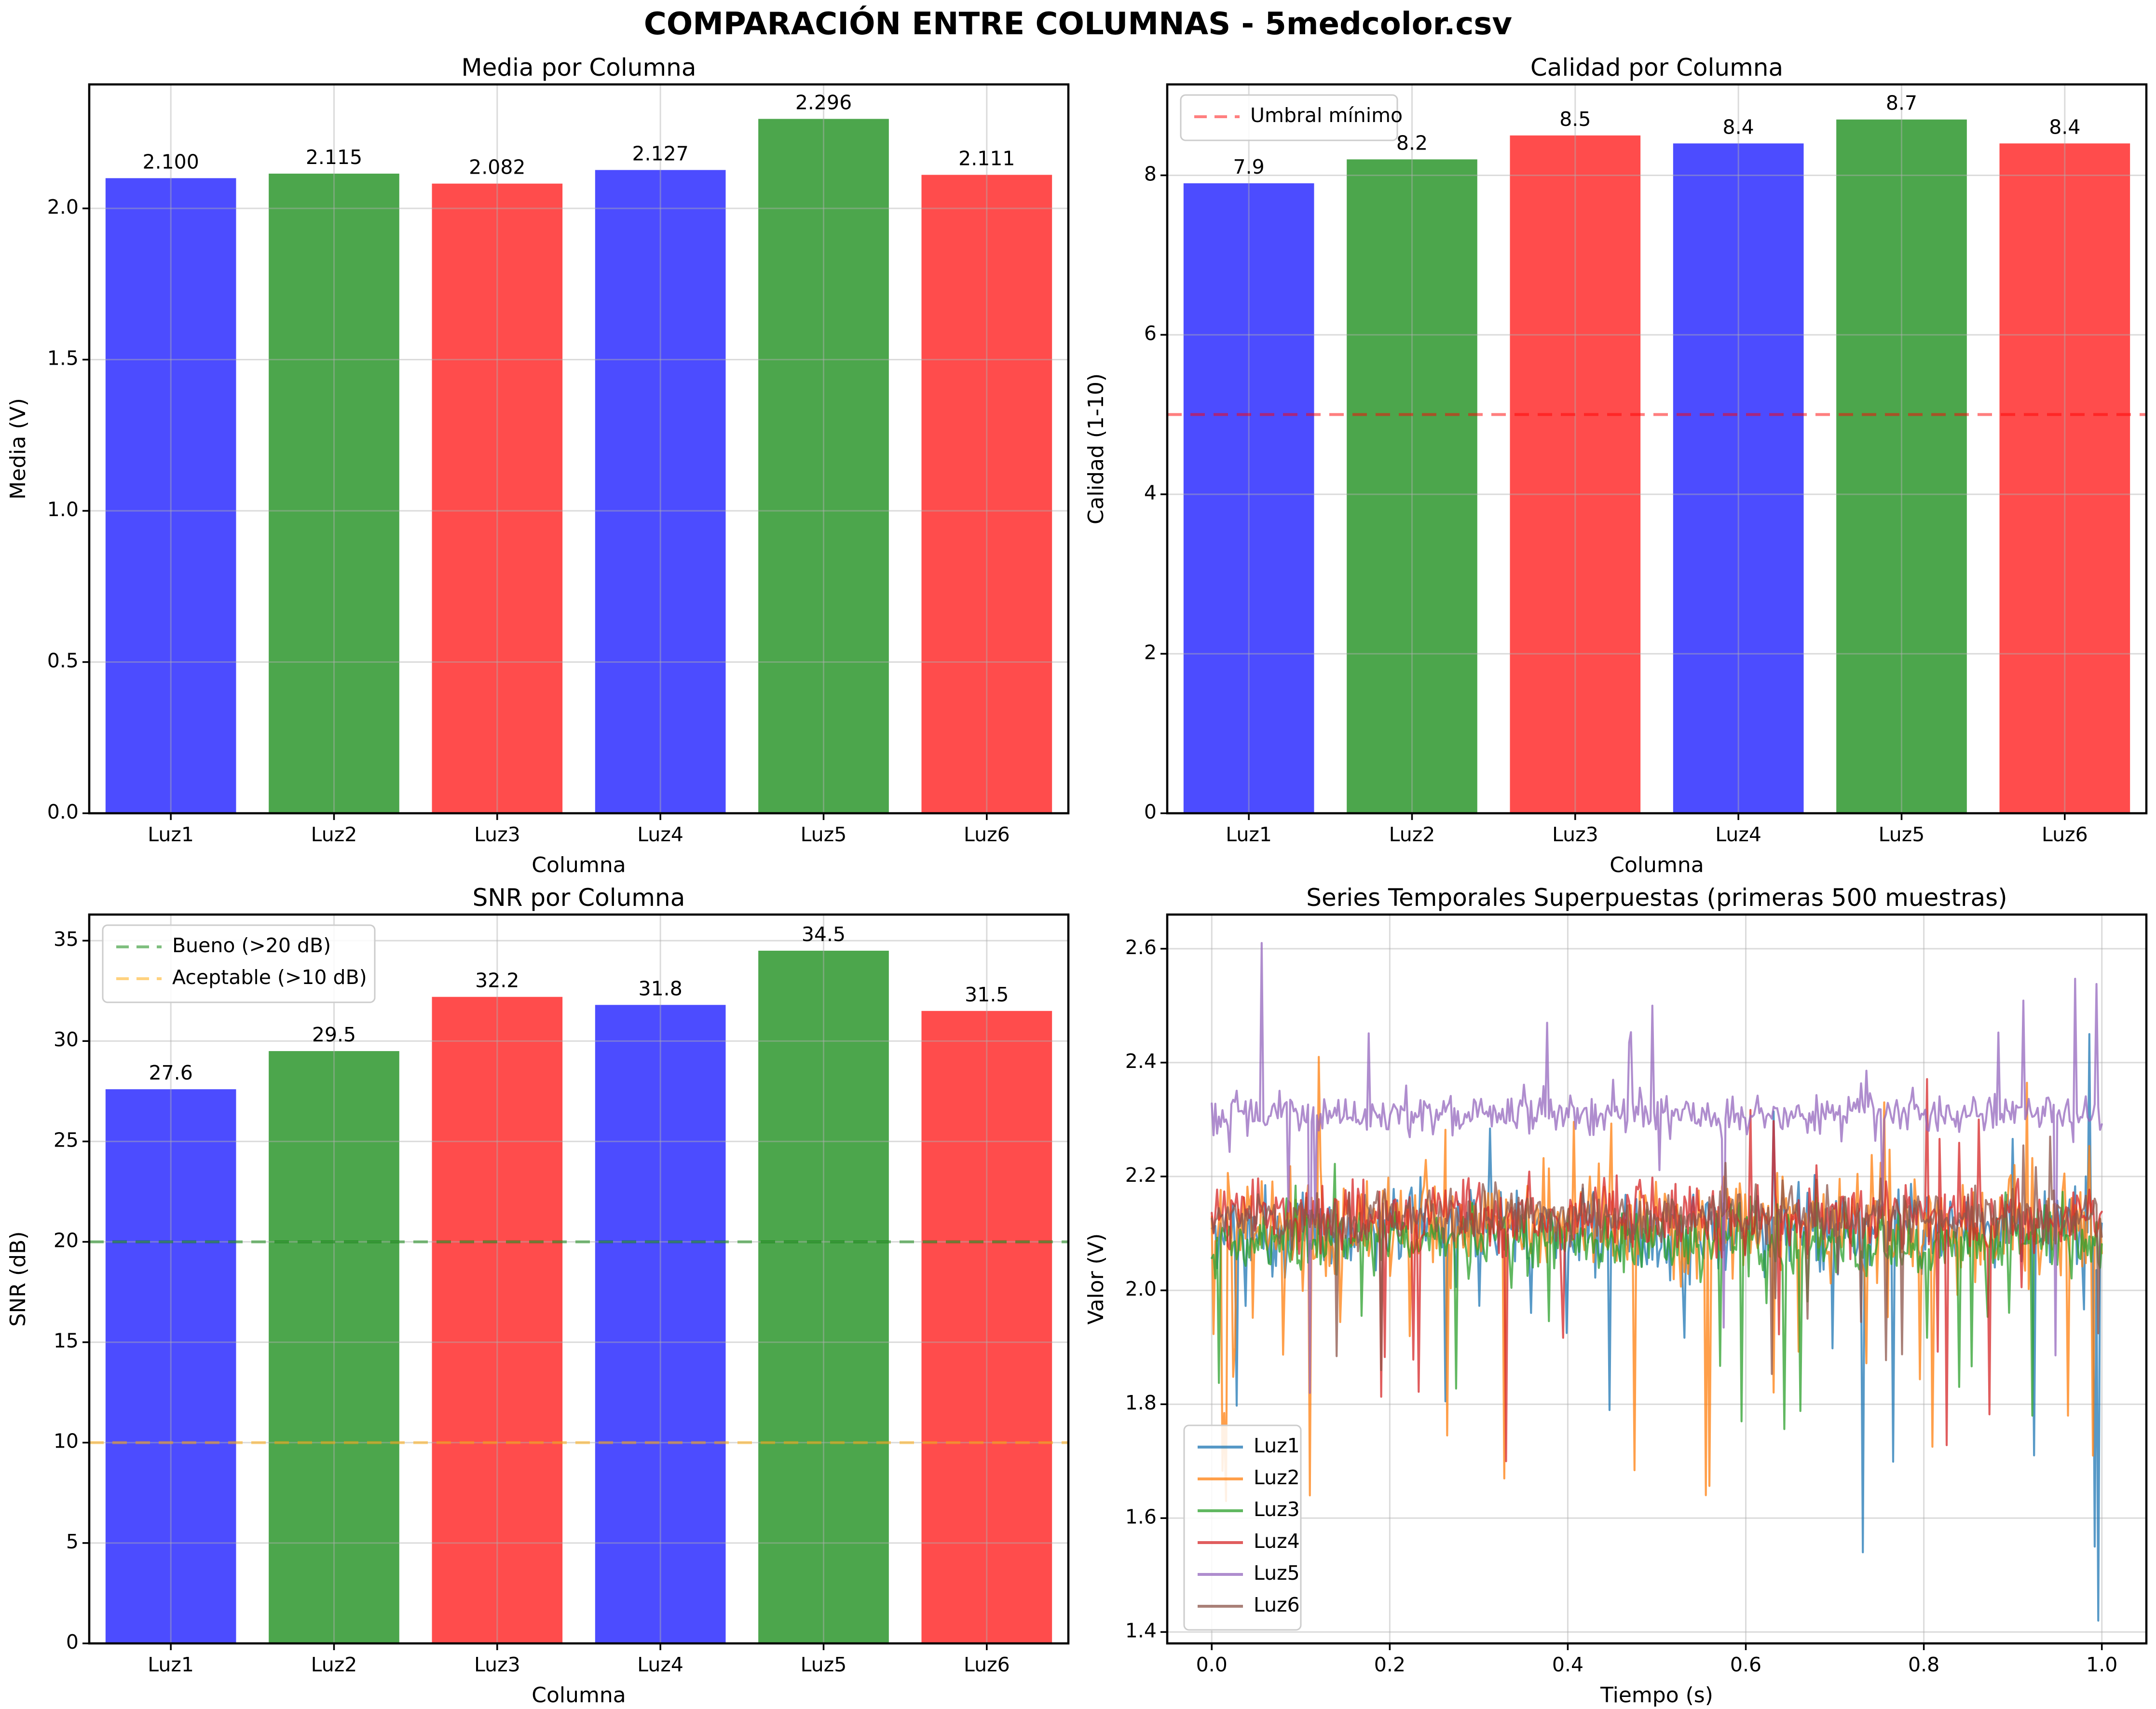  What do you see at coordinates (1326, 115) in the screenshot?
I see `legend-label: Umbral mínimo` at bounding box center [1326, 115].